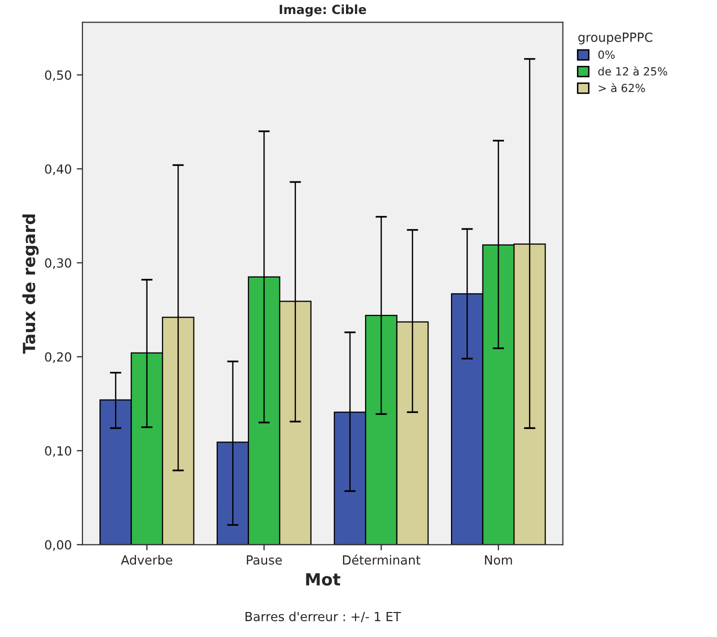 The height and width of the screenshot is (637, 717). I want to click on y-tick-label: 0,50, so click(58, 76).